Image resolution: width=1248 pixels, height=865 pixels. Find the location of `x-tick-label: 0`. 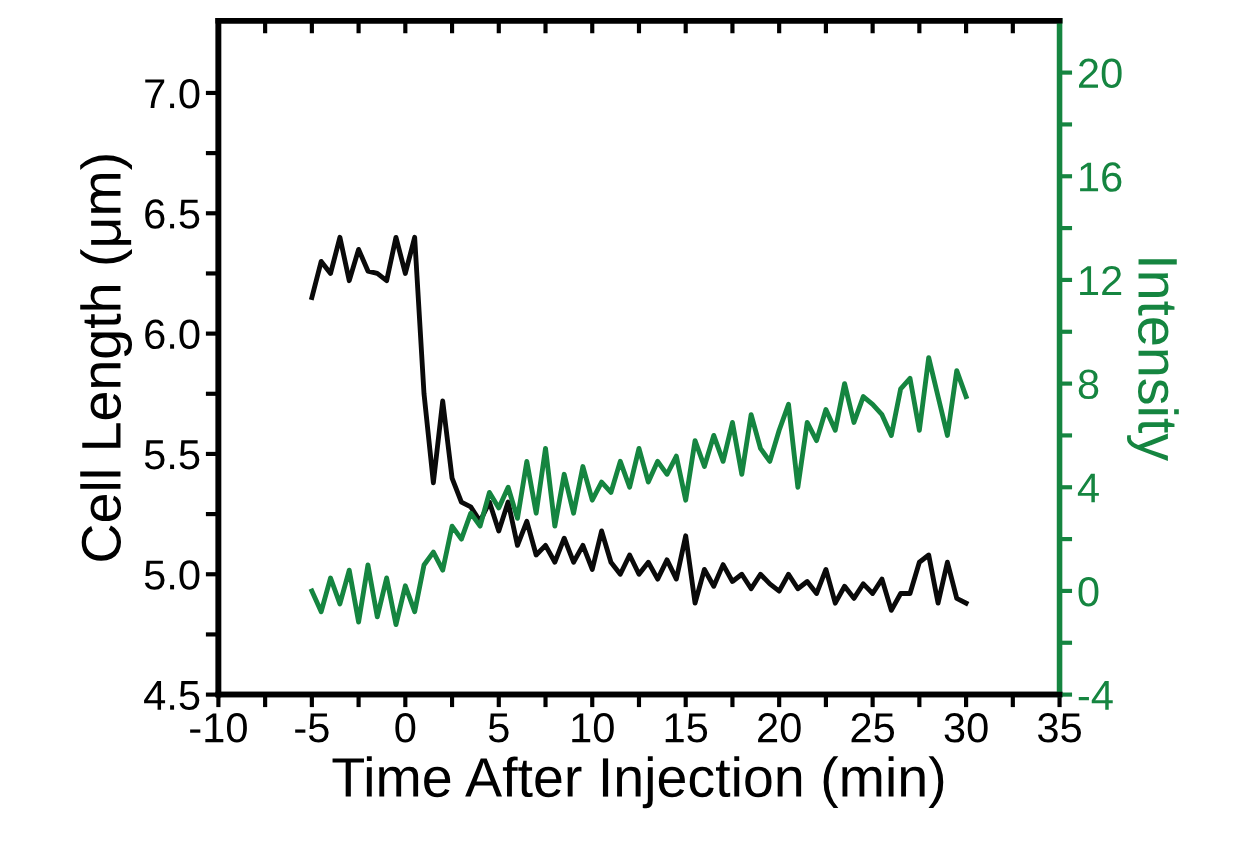

x-tick-label: 0 is located at coordinates (405, 728).